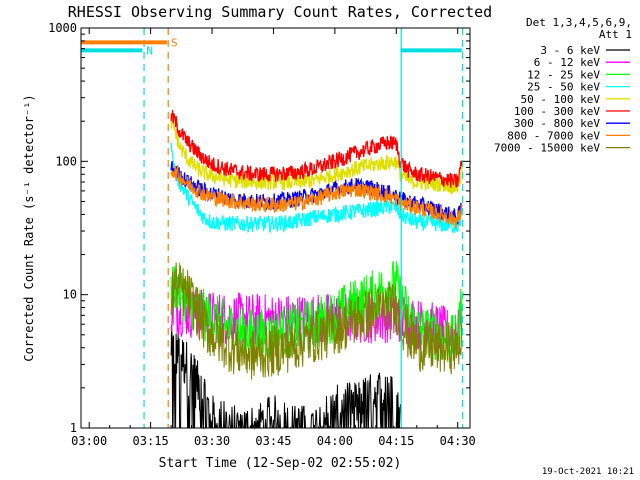  Describe the element at coordinates (280, 463) in the screenshot. I see `x-axis-label: Start Time (12-Sep-02 02:55:02)` at that location.